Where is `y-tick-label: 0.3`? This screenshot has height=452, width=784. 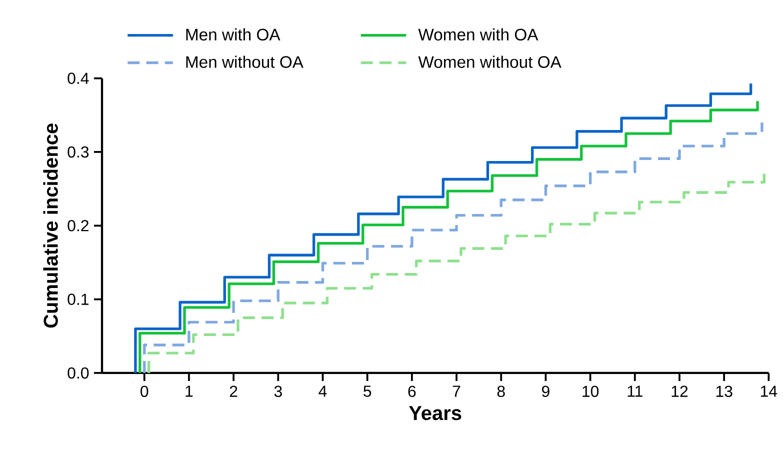
y-tick-label: 0.3 is located at coordinates (78, 152).